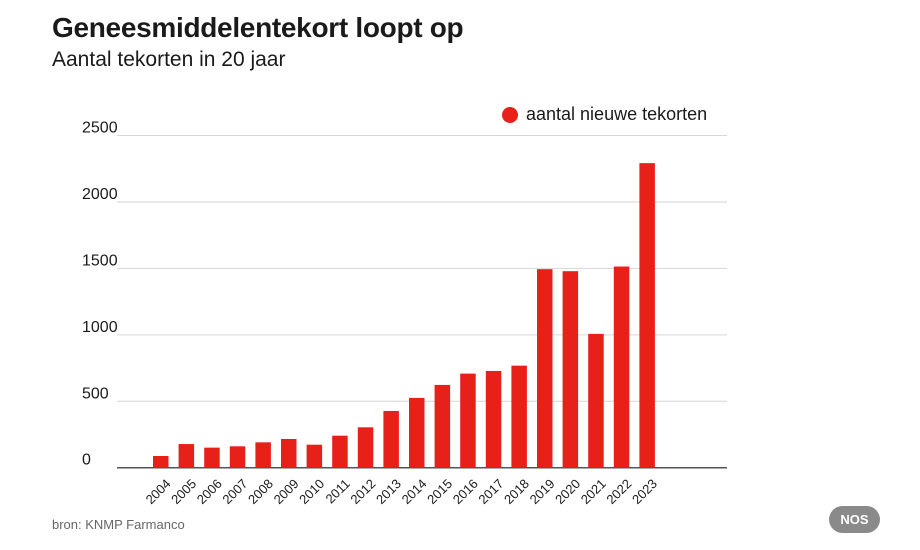  Describe the element at coordinates (118, 524) in the screenshot. I see `source-note: bron: KNMP Farmanco` at that location.